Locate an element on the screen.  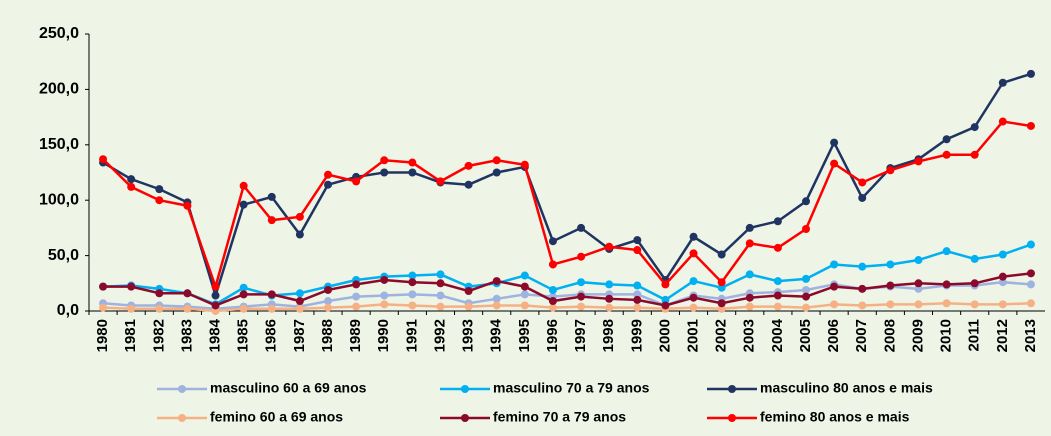
x-tick-label: 1987 is located at coordinates (299, 335).